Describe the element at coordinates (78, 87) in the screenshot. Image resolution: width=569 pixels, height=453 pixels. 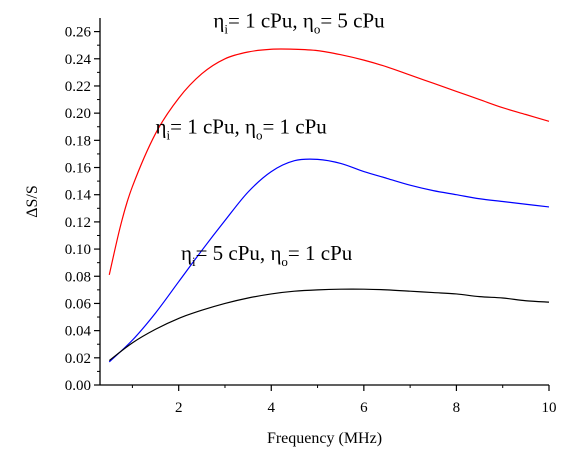
I see `y-tick-label: 0.22` at that location.